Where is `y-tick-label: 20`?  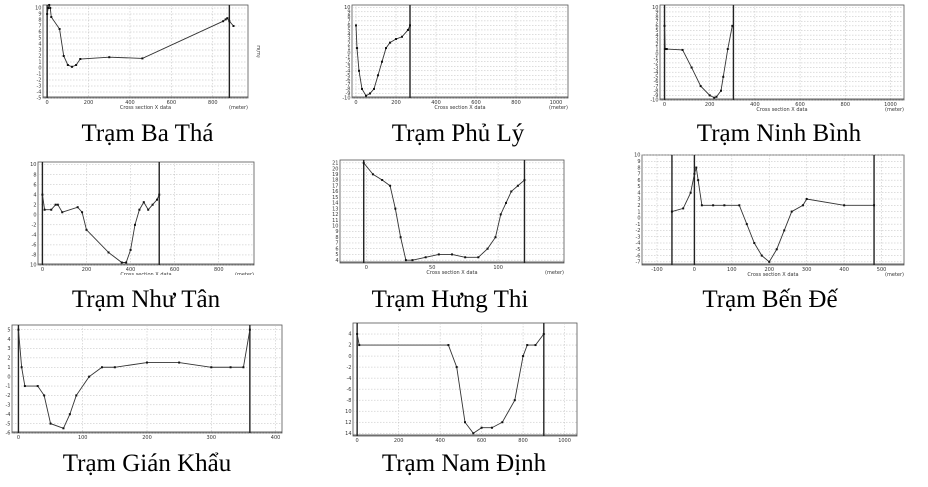
y-tick-label: 20 is located at coordinates (335, 169).